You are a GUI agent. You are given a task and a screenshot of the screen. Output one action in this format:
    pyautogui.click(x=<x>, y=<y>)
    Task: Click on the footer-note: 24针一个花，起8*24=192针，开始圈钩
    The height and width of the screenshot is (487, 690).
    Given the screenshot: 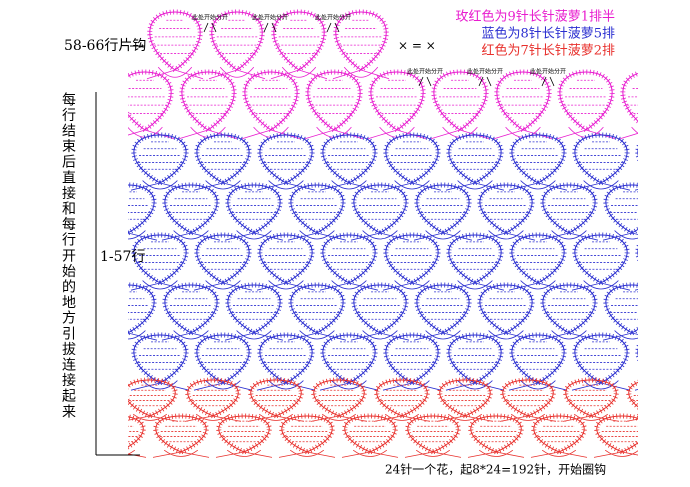 What is the action you would take?
    pyautogui.click(x=495, y=469)
    